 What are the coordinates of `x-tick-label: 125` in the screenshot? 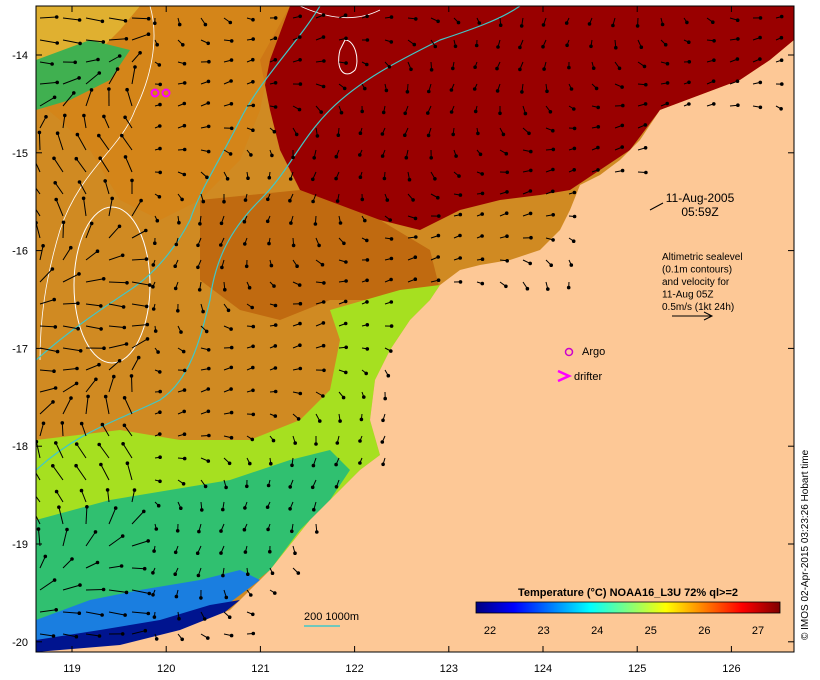 It's located at (637, 669).